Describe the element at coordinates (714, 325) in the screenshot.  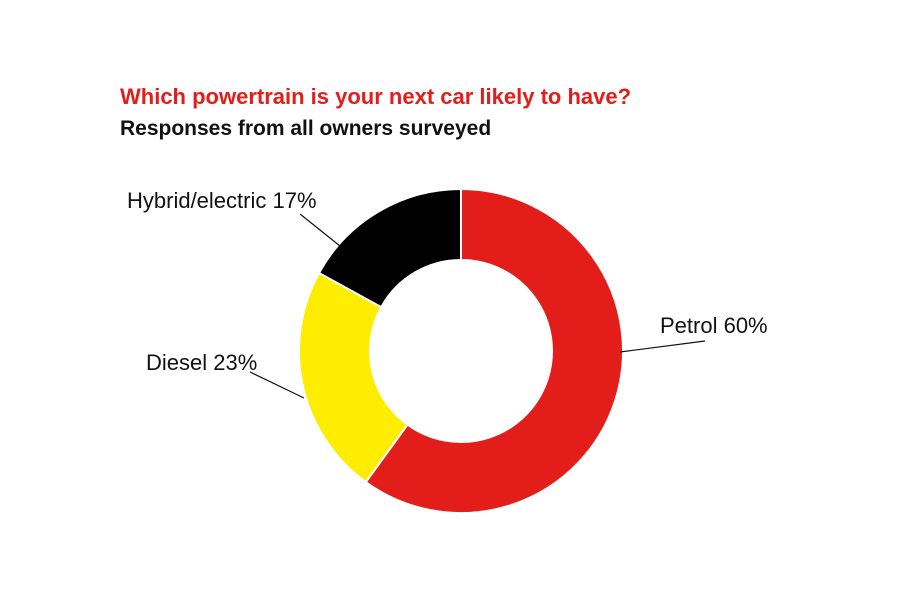
I see `slice-label-petrol: Petrol 60%` at that location.